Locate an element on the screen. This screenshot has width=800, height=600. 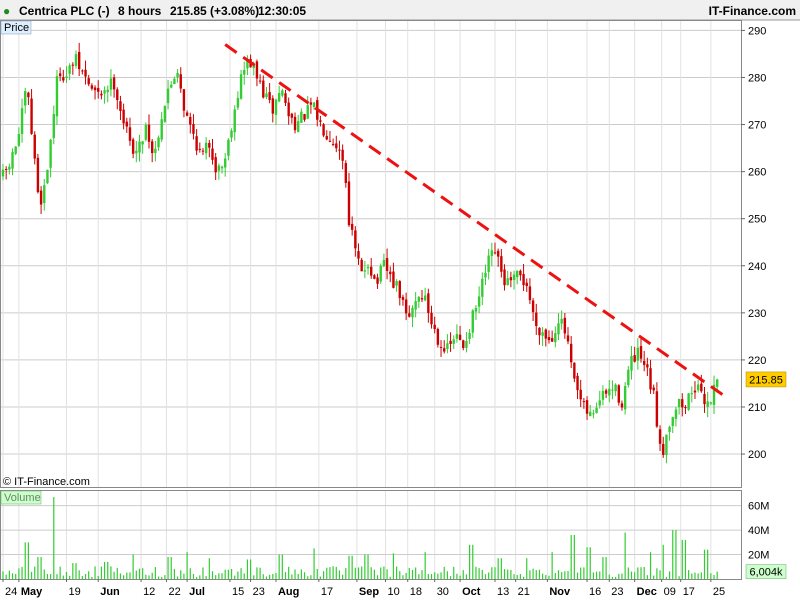
price-tick-label: 230 is located at coordinates (757, 314).